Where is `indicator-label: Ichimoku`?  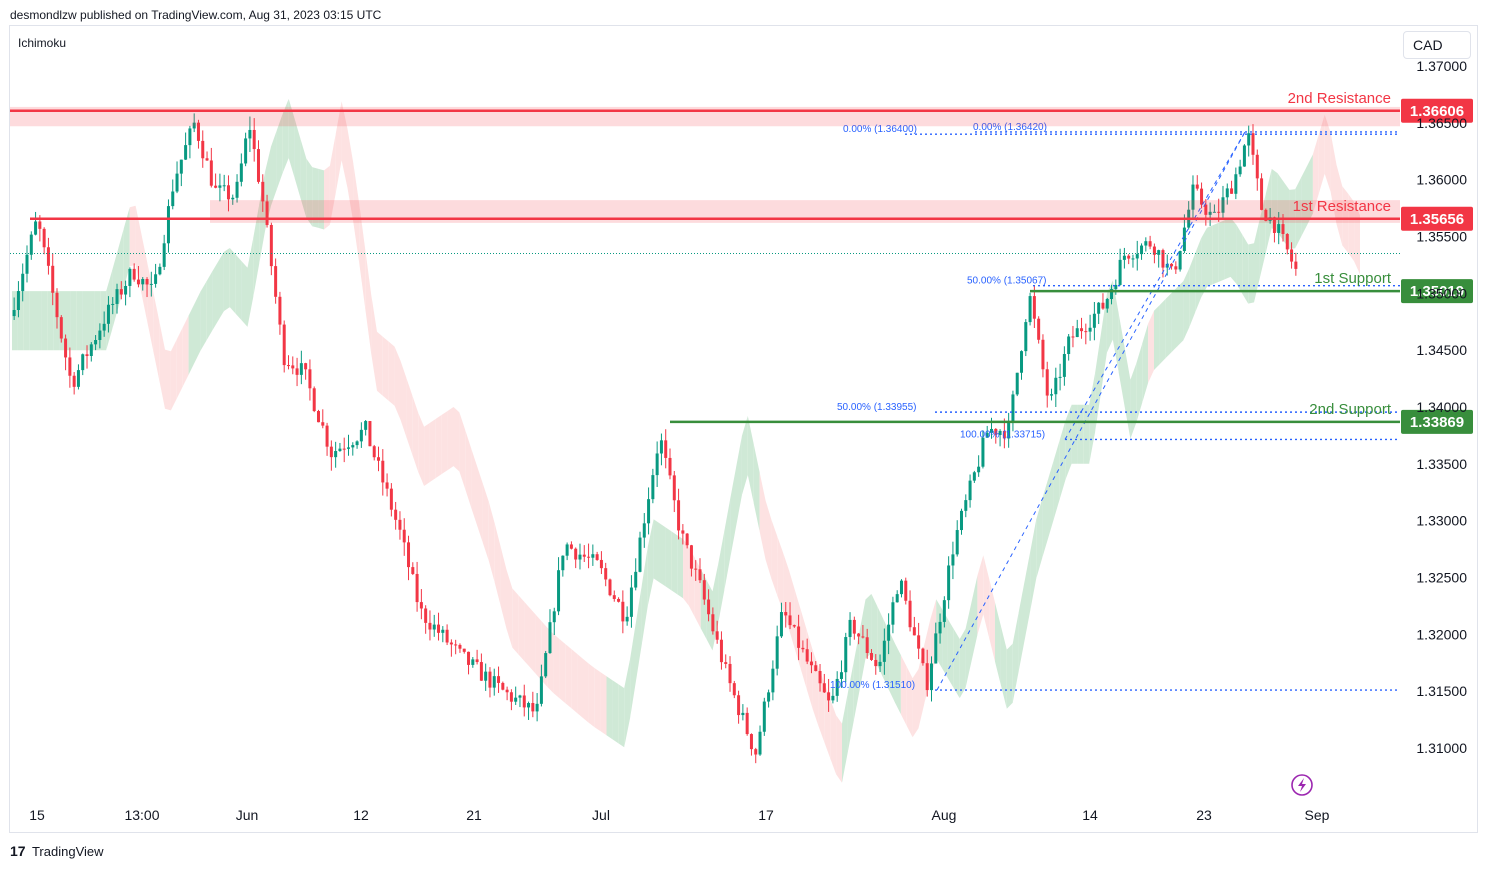
indicator-label: Ichimoku is located at coordinates (42, 43).